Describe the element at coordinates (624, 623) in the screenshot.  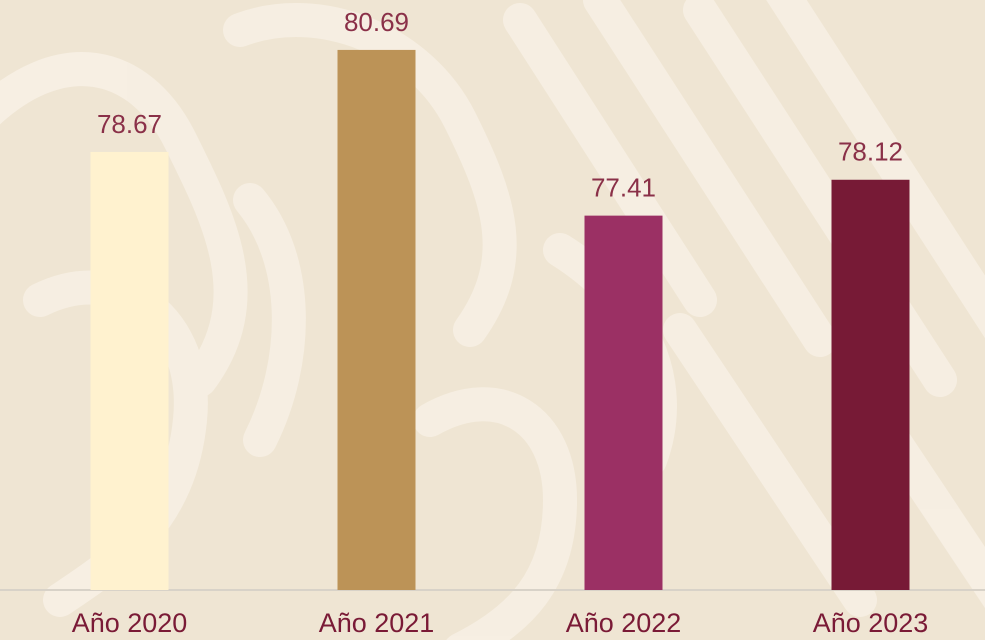
I see `x-tick-label: Año 2022` at that location.